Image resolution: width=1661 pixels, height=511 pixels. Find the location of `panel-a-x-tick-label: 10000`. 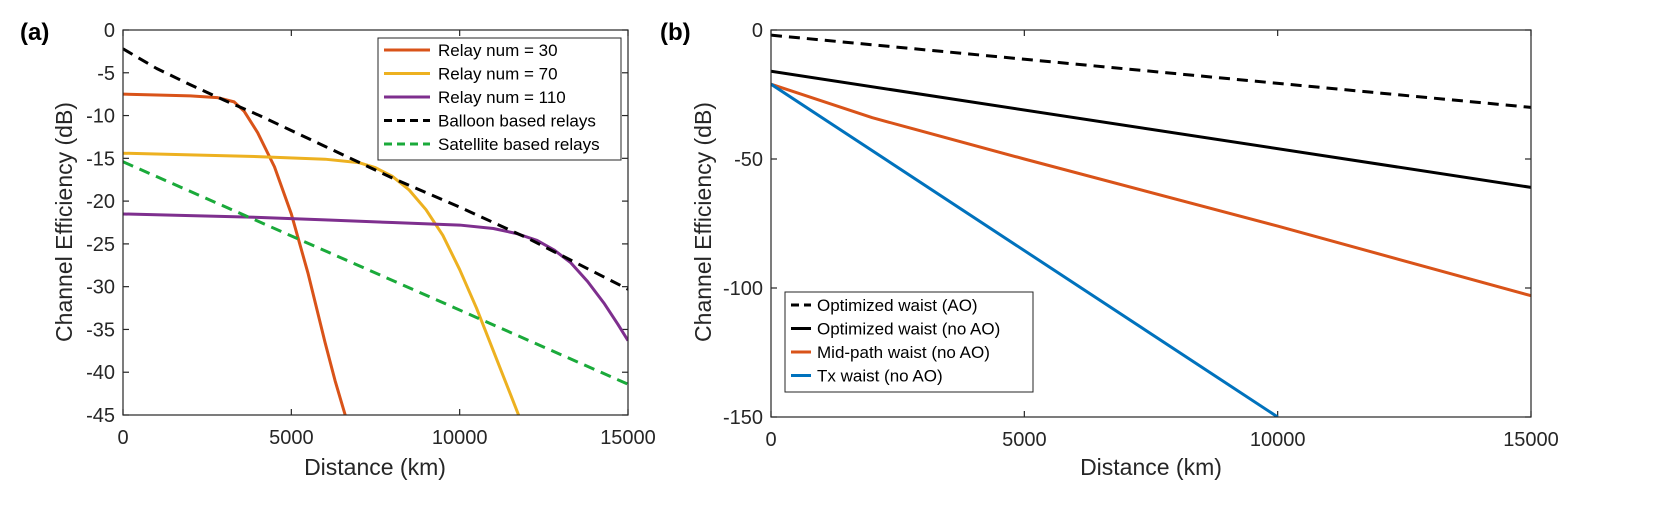

panel-a-x-tick-label: 10000 is located at coordinates (460, 438).